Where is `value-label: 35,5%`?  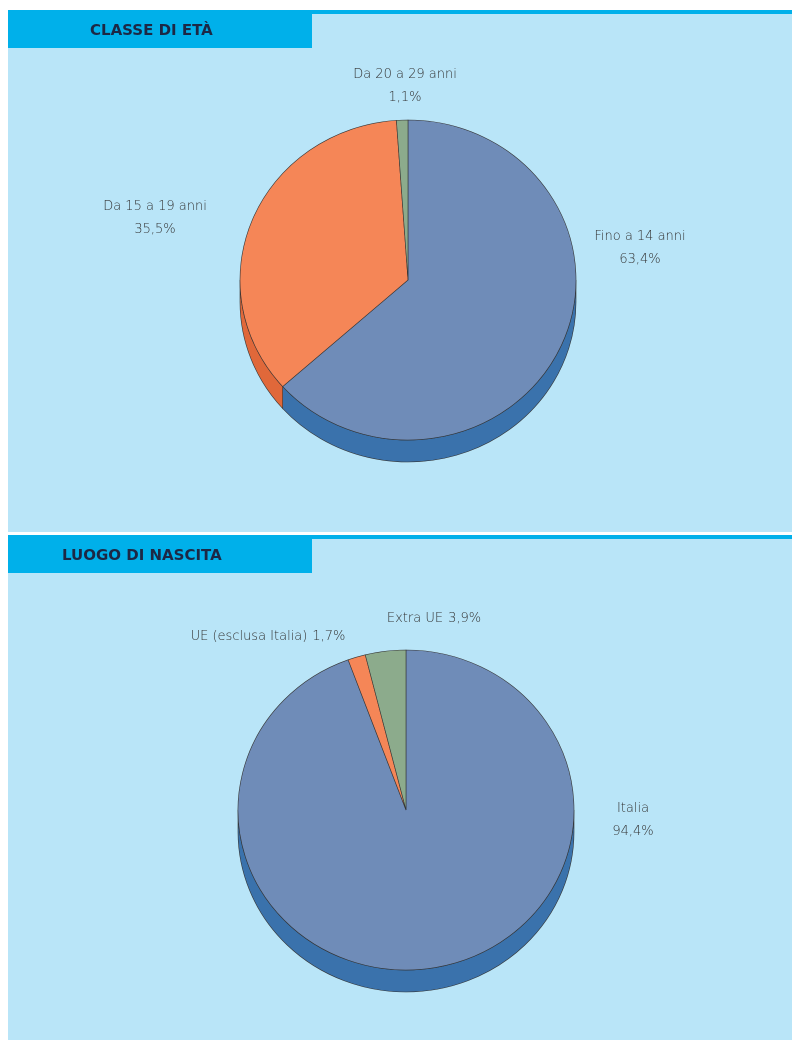
value-label: 35,5% is located at coordinates (154, 229).